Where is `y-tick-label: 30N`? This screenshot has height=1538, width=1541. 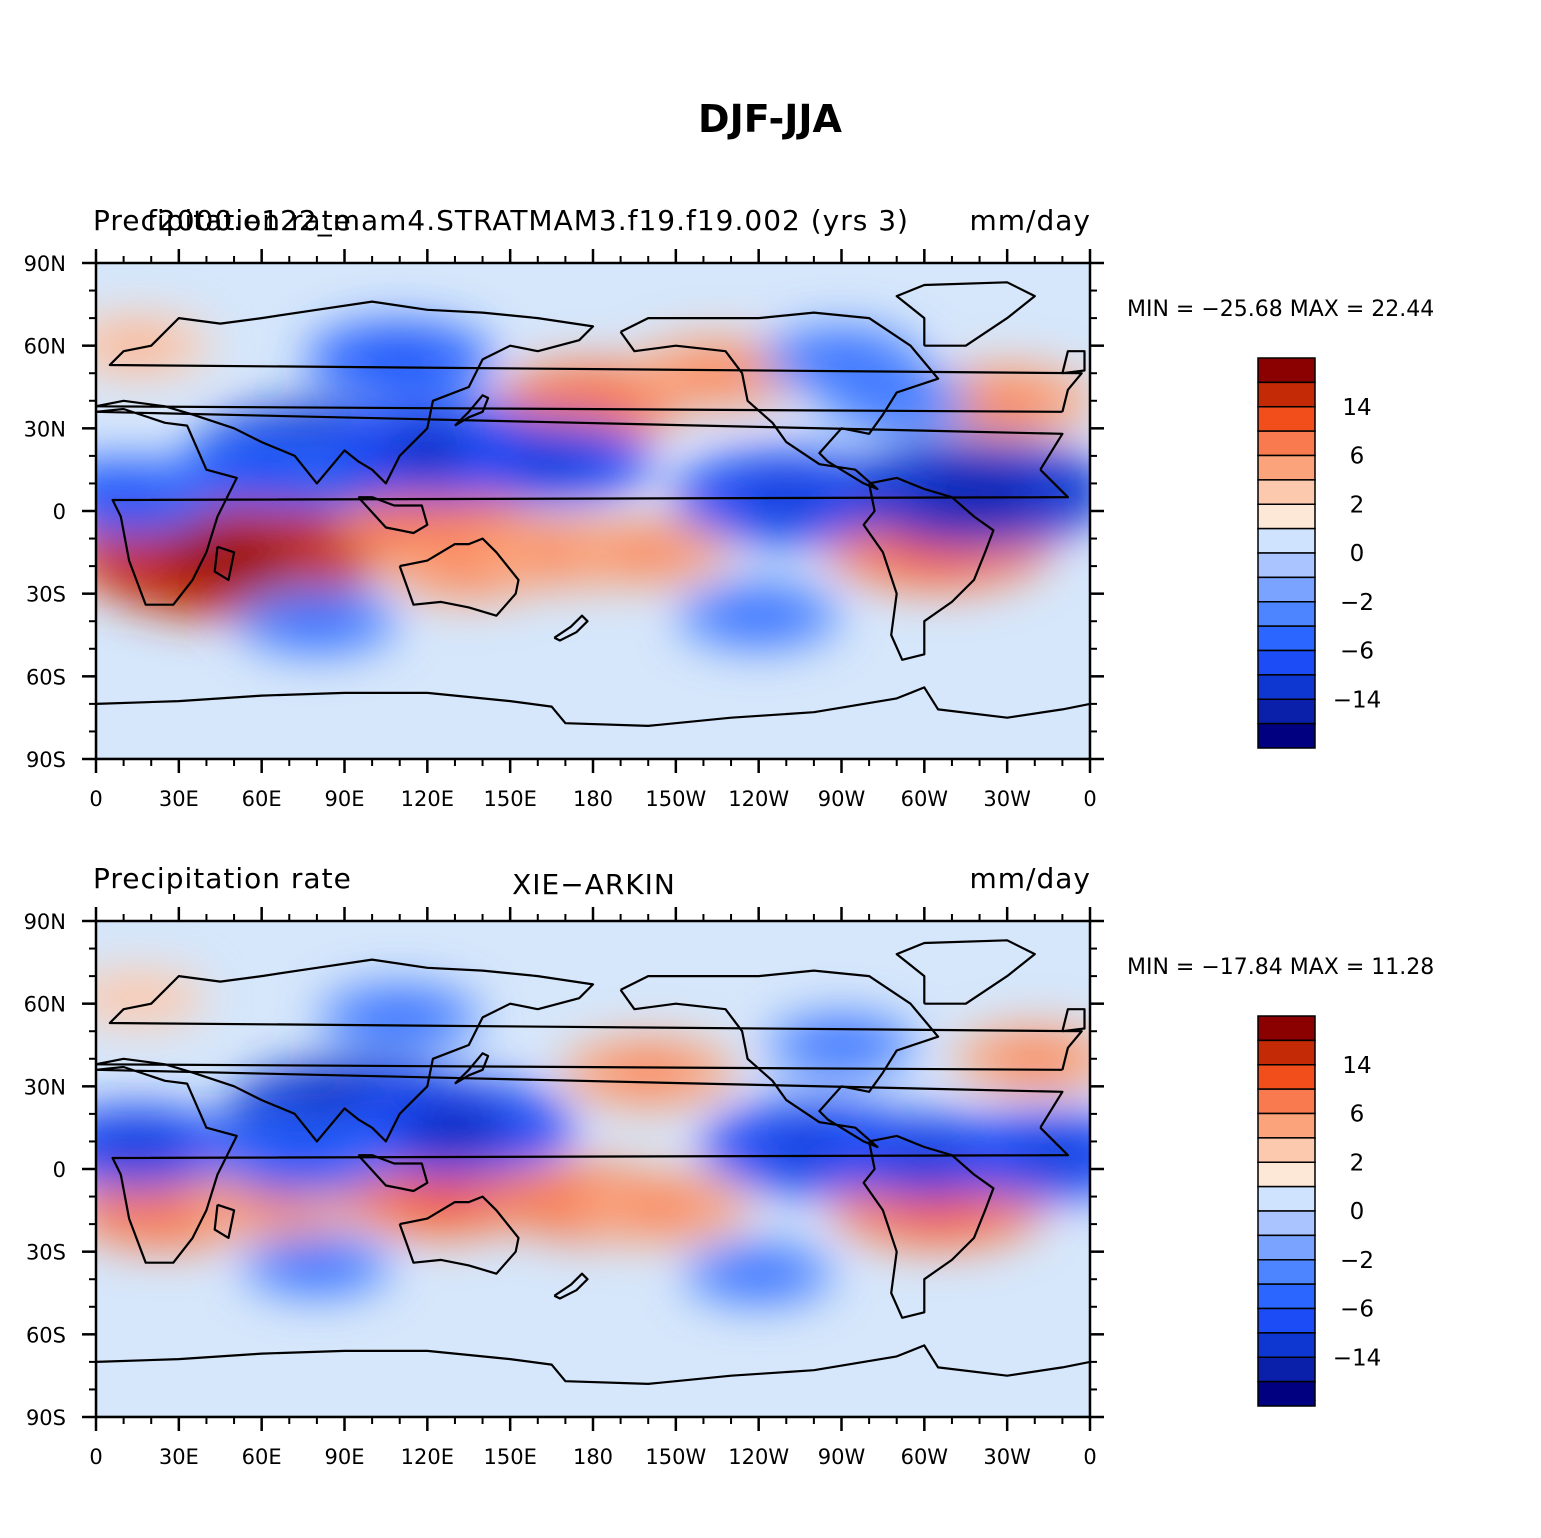
y-tick-label: 30N is located at coordinates (45, 429).